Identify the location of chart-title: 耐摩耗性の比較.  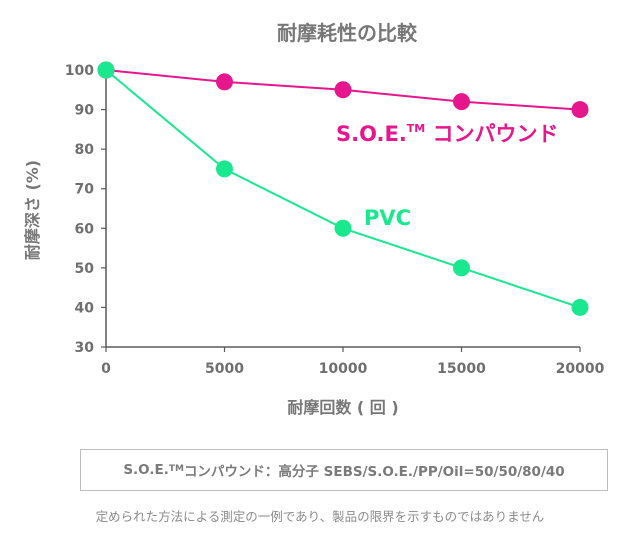
(347, 33).